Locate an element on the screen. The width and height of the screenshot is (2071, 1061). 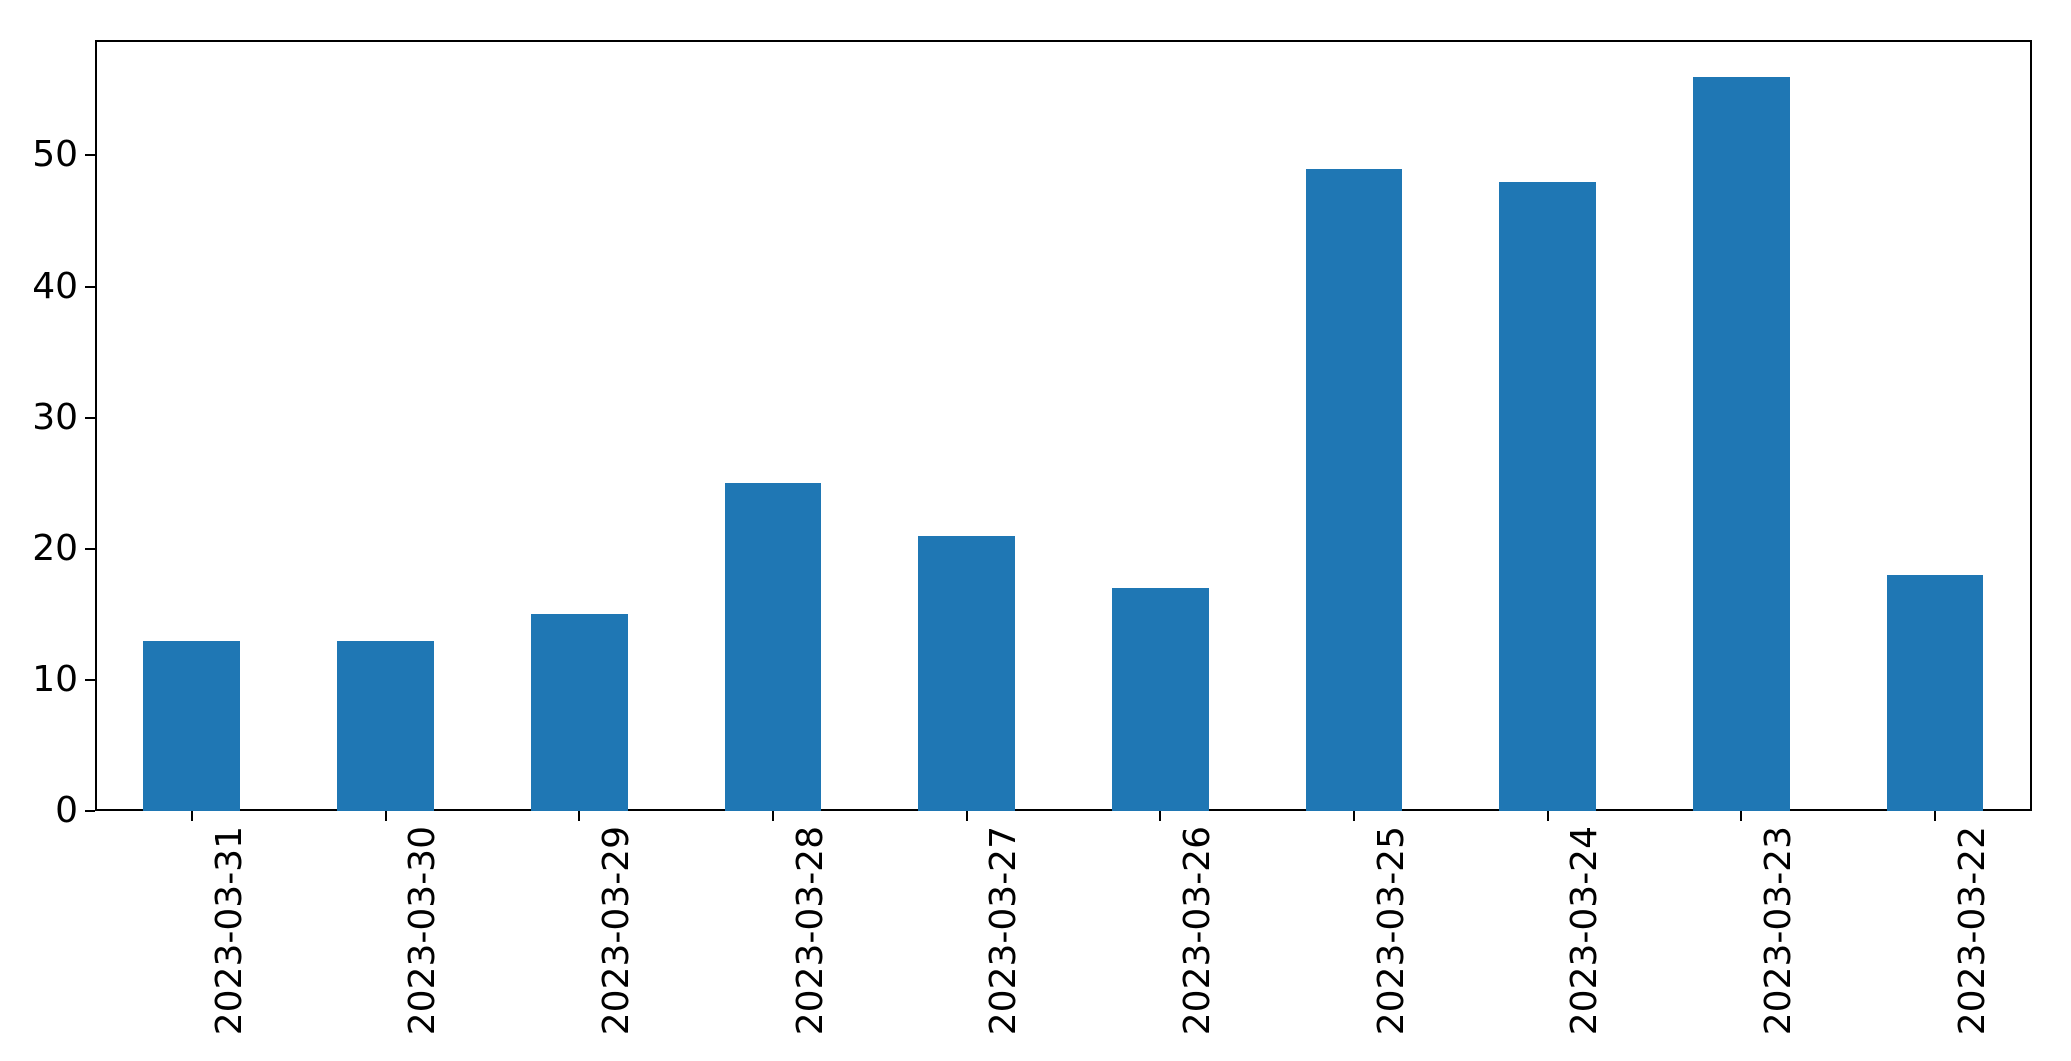
y-tick-label: 40 is located at coordinates (55, 286).